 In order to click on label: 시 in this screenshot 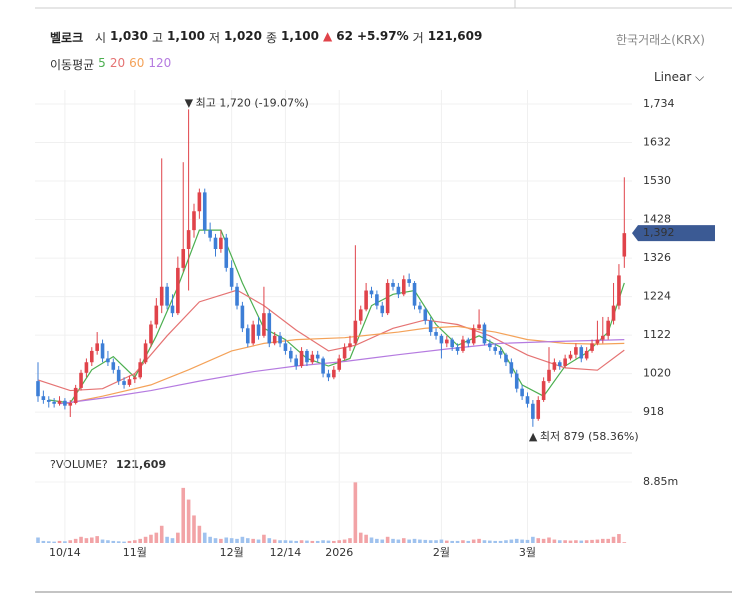, I will do `click(100, 38)`.